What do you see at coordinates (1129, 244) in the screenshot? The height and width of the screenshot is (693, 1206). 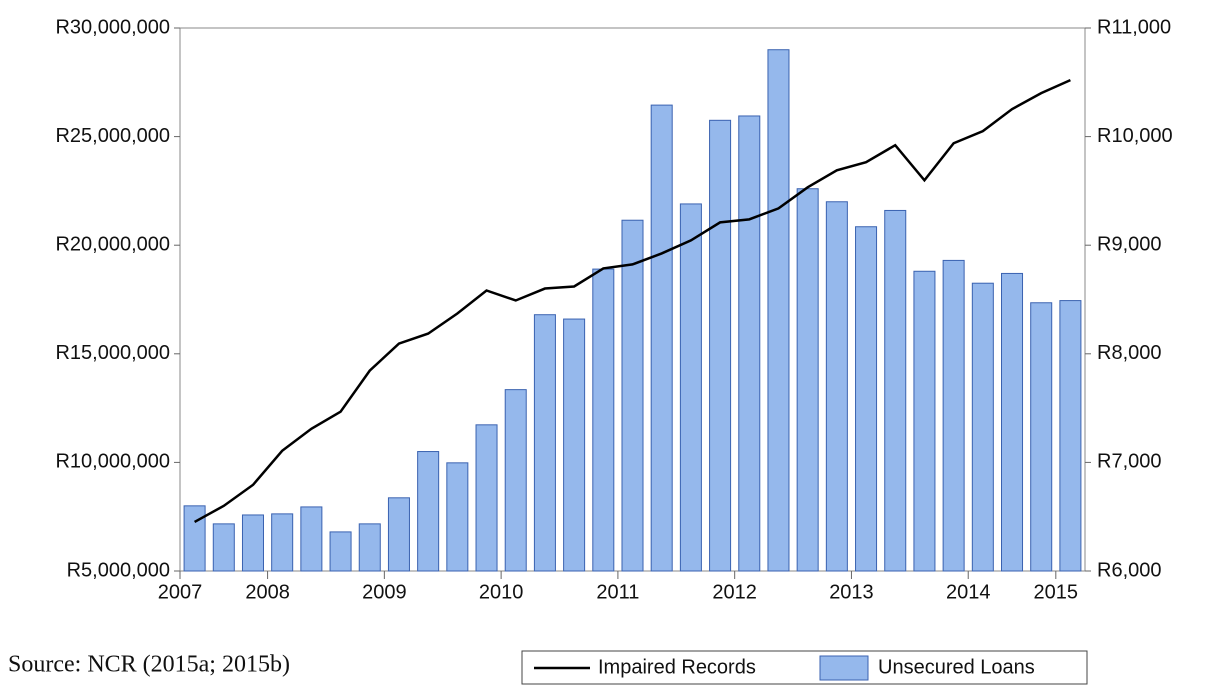 I see `y2-tick-label: R9,000` at bounding box center [1129, 244].